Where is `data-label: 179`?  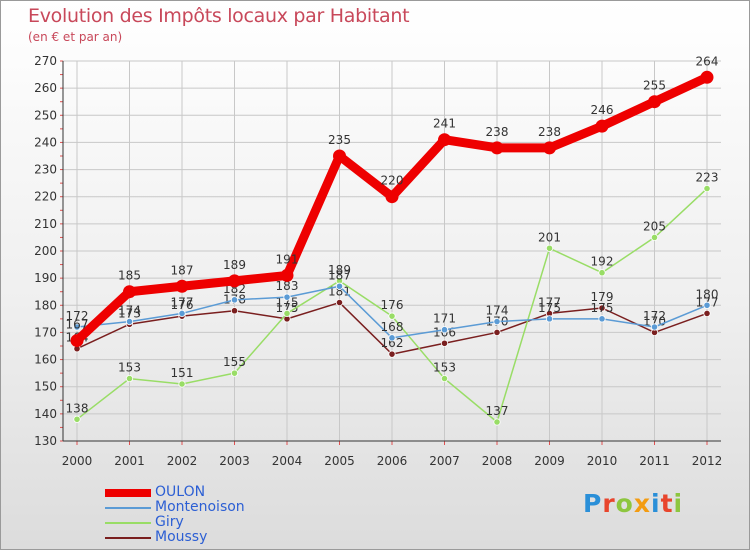
data-label: 179 is located at coordinates (602, 297).